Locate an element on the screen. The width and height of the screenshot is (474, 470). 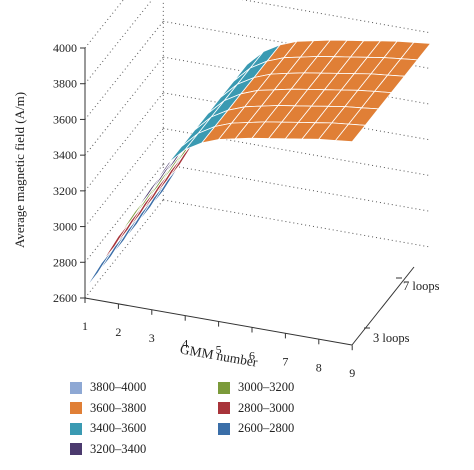
x-tick-label: 5 is located at coordinates (219, 350).